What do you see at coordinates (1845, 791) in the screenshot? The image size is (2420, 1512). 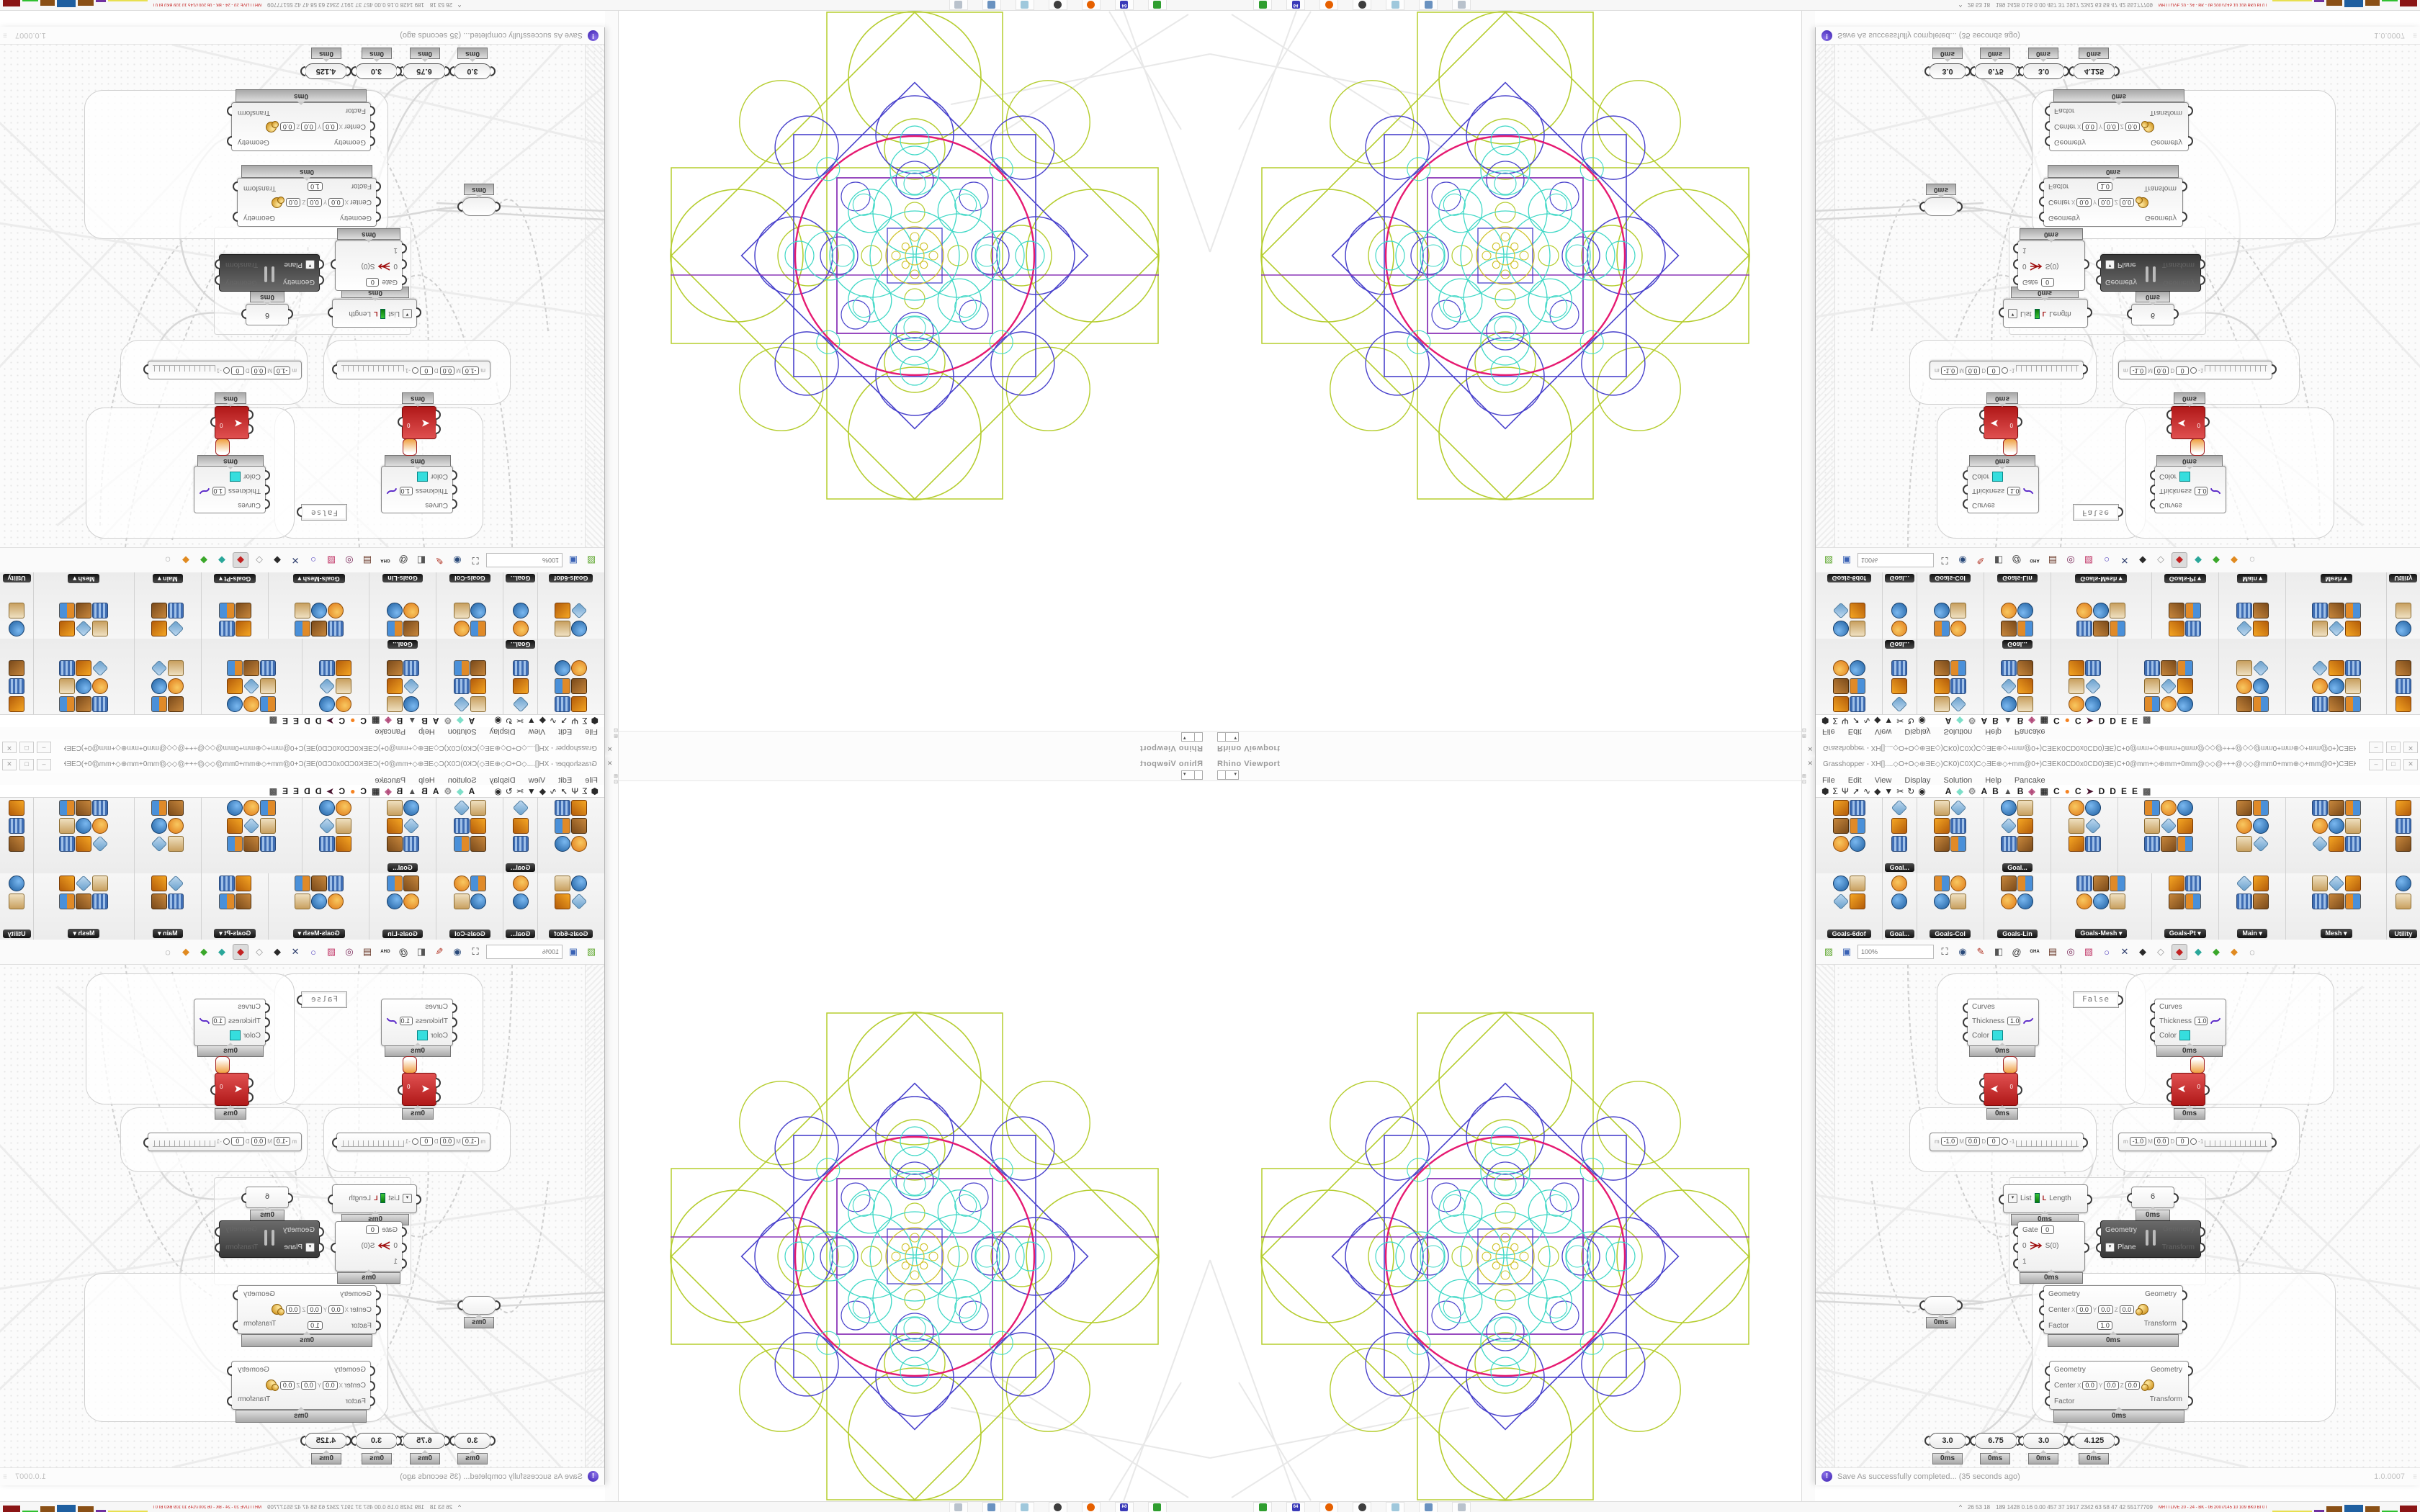 I see `tab-sets: Ψ` at bounding box center [1845, 791].